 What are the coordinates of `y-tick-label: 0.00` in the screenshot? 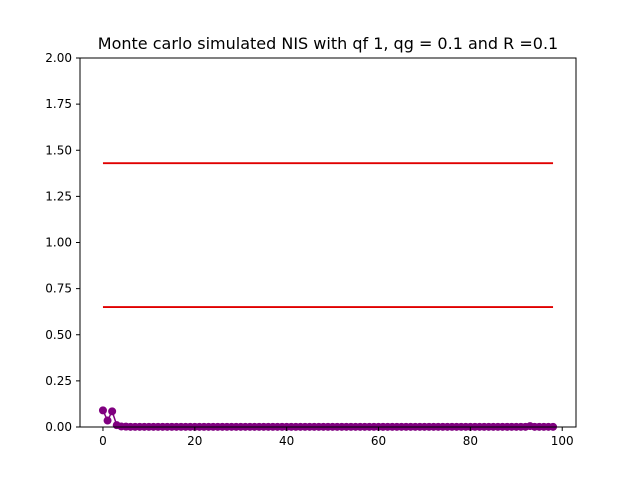 It's located at (58, 427).